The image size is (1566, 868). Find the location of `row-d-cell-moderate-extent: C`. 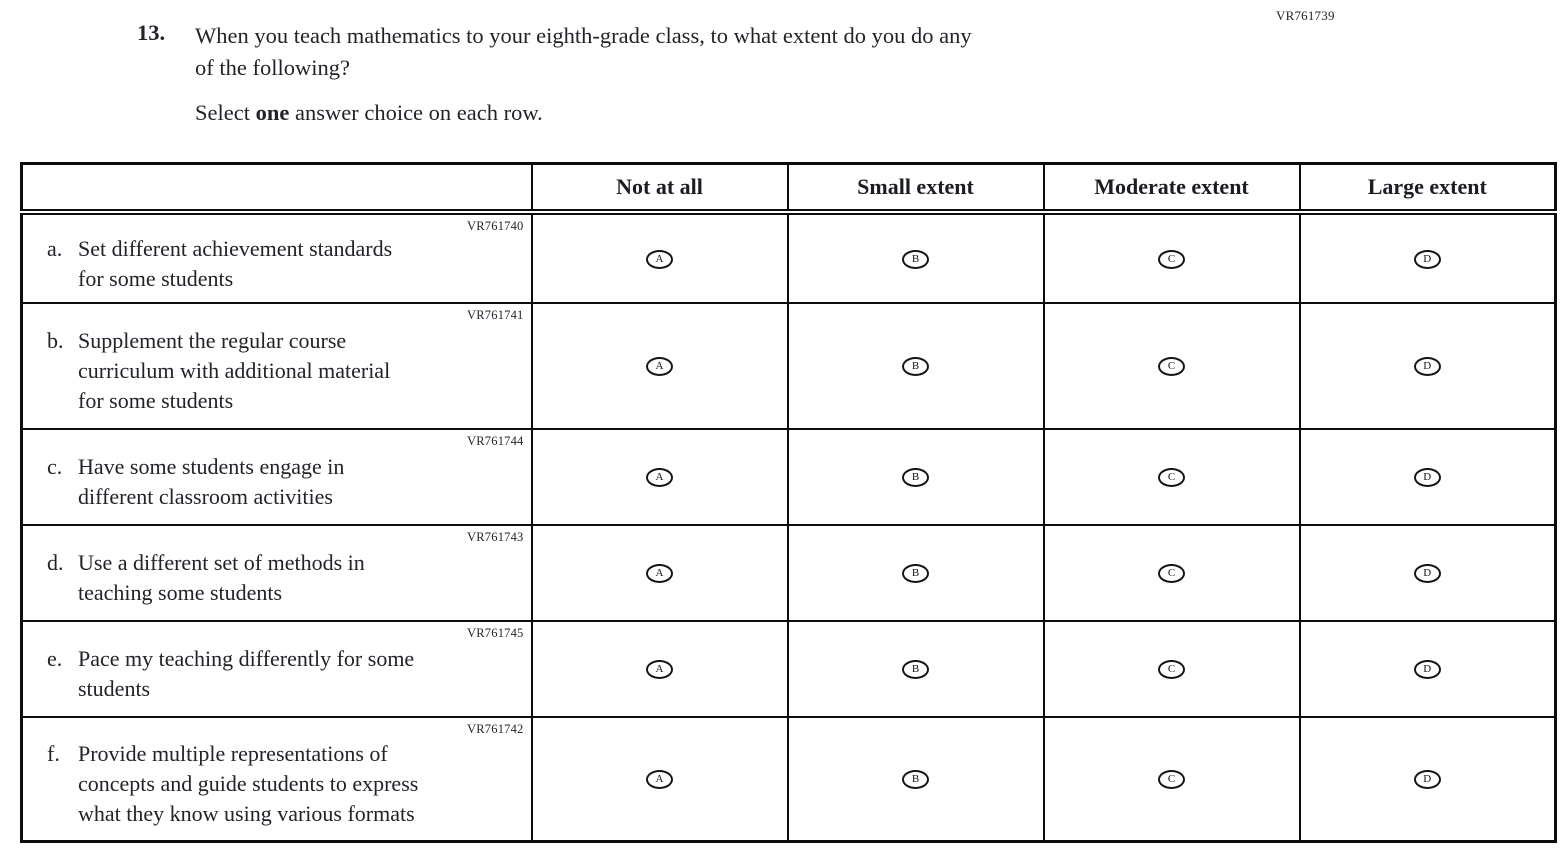

row-d-cell-moderate-extent: C is located at coordinates (1171, 573).